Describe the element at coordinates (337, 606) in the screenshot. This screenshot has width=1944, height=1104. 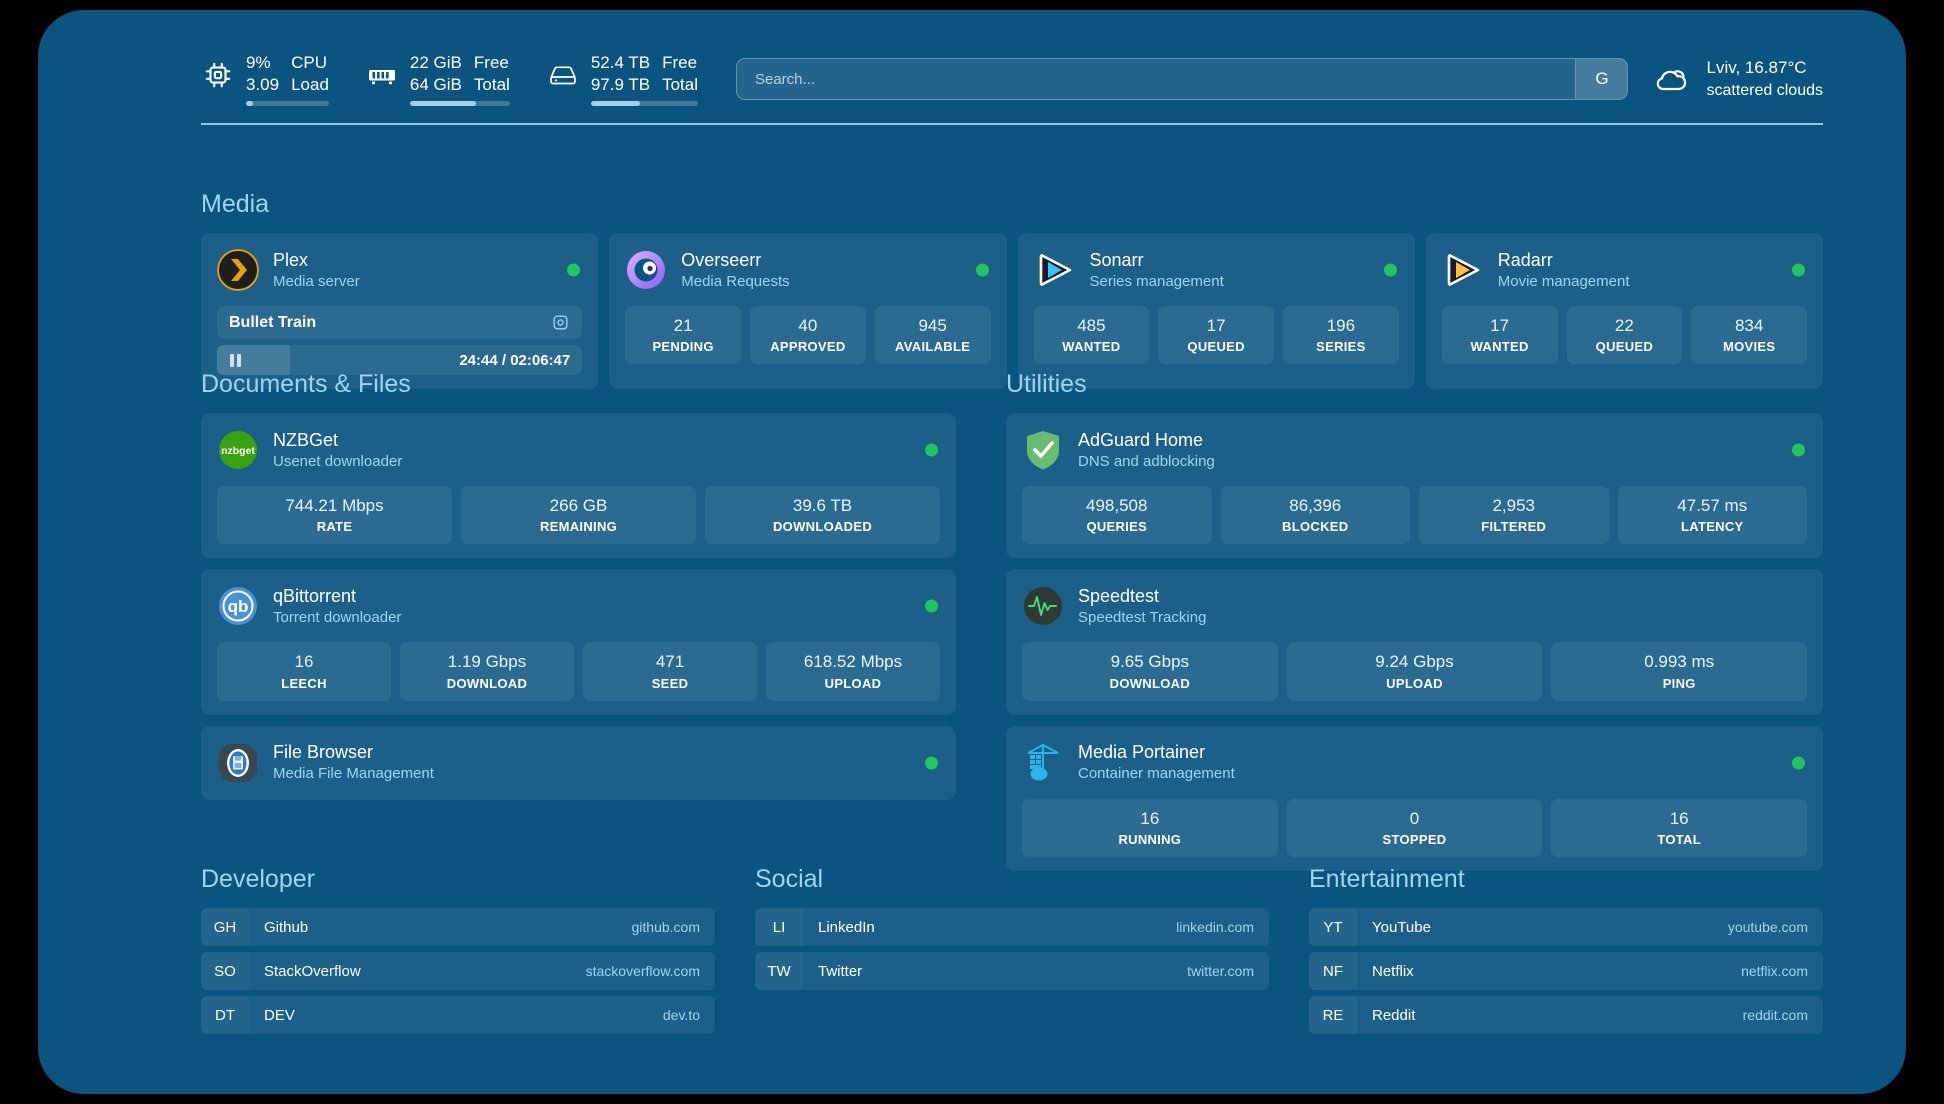
I see `service-titles: qBittorrent Torrent downloader` at that location.